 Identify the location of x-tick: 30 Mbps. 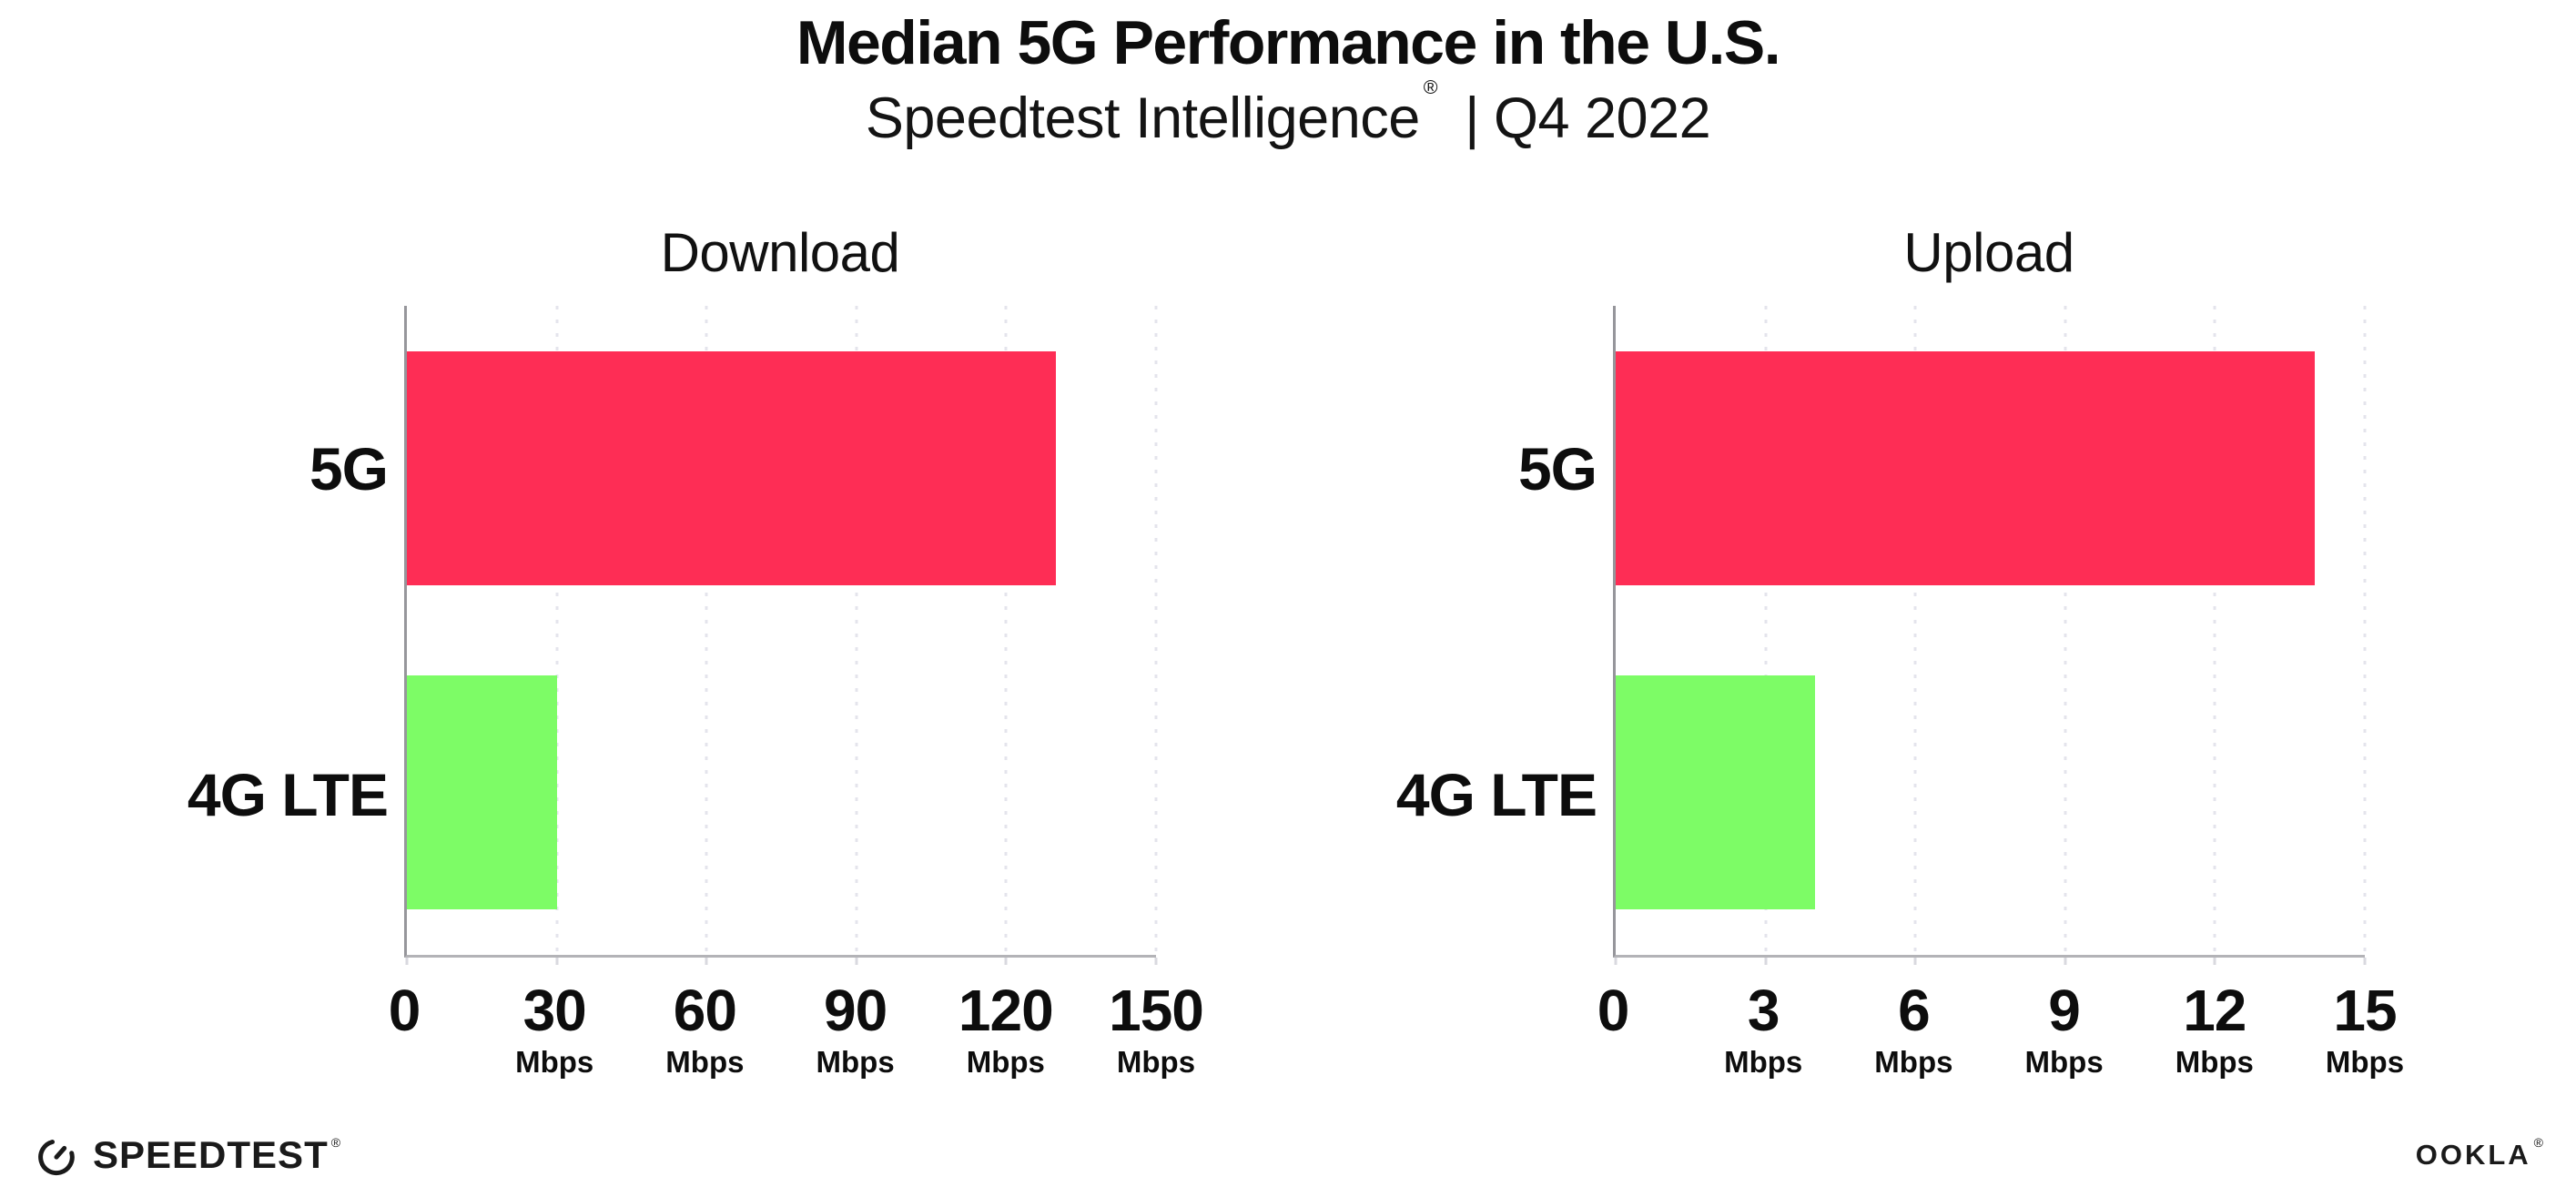
(554, 1029).